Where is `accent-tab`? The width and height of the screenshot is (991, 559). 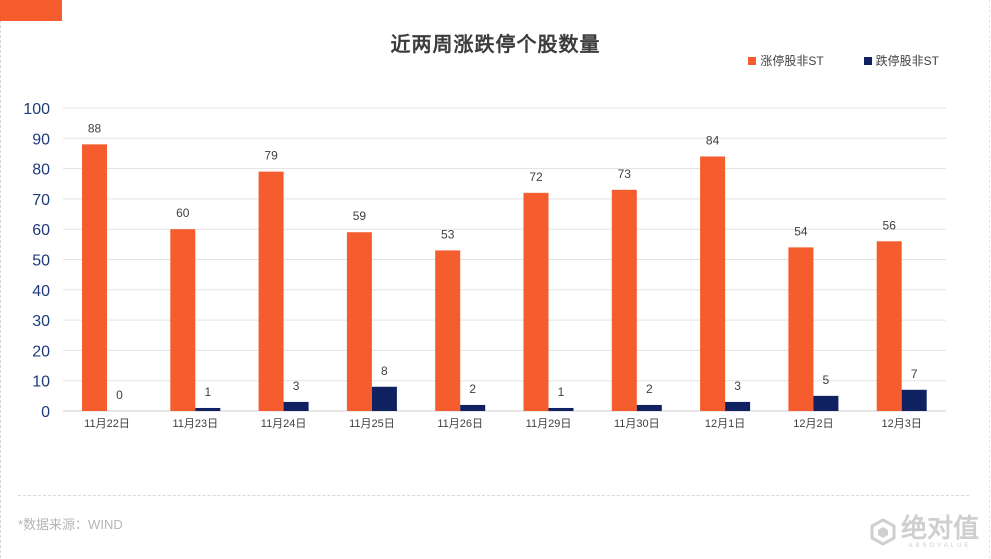
accent-tab is located at coordinates (31, 10).